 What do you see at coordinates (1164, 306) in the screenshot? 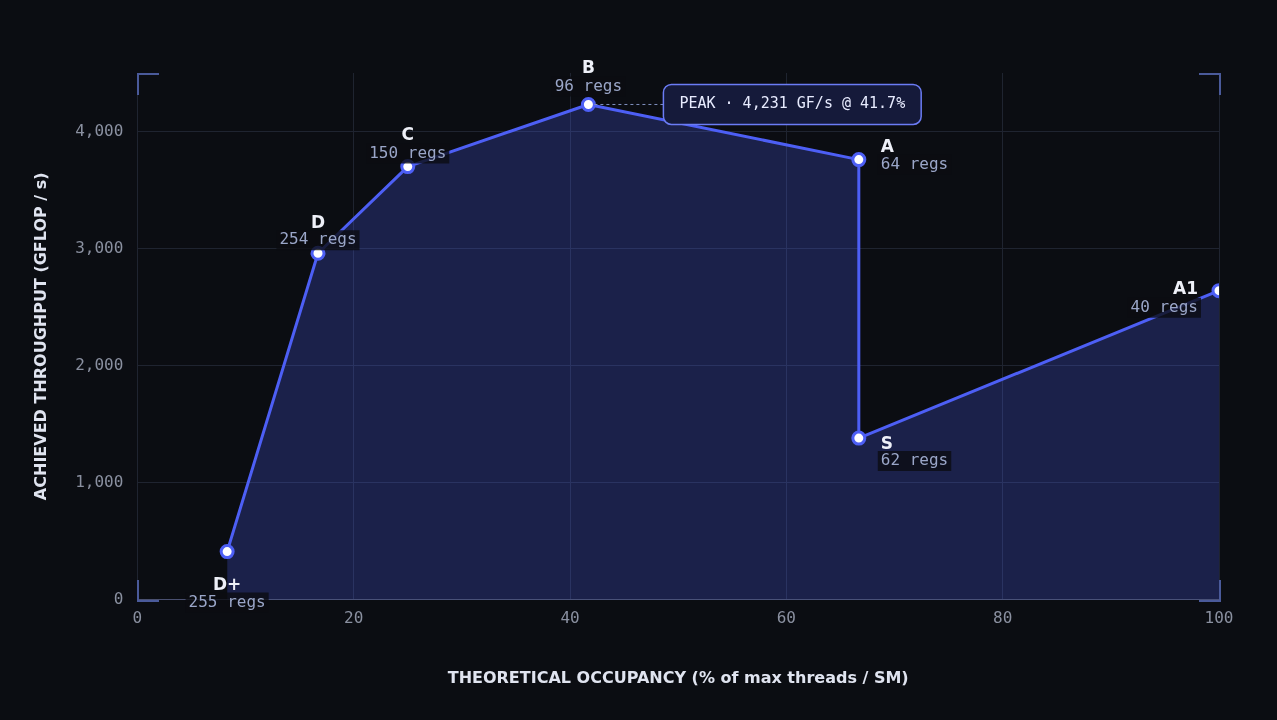
I see `annotation: 40 regs` at bounding box center [1164, 306].